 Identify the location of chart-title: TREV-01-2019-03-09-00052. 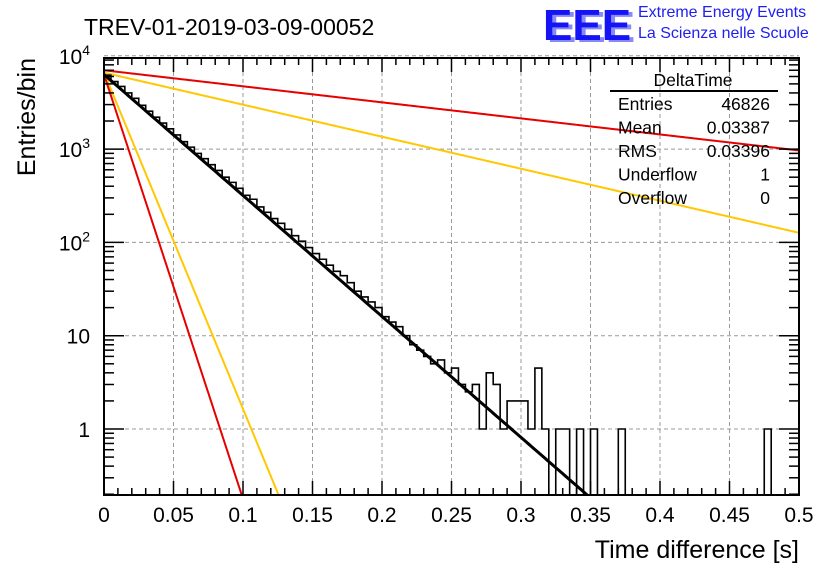
(229, 27).